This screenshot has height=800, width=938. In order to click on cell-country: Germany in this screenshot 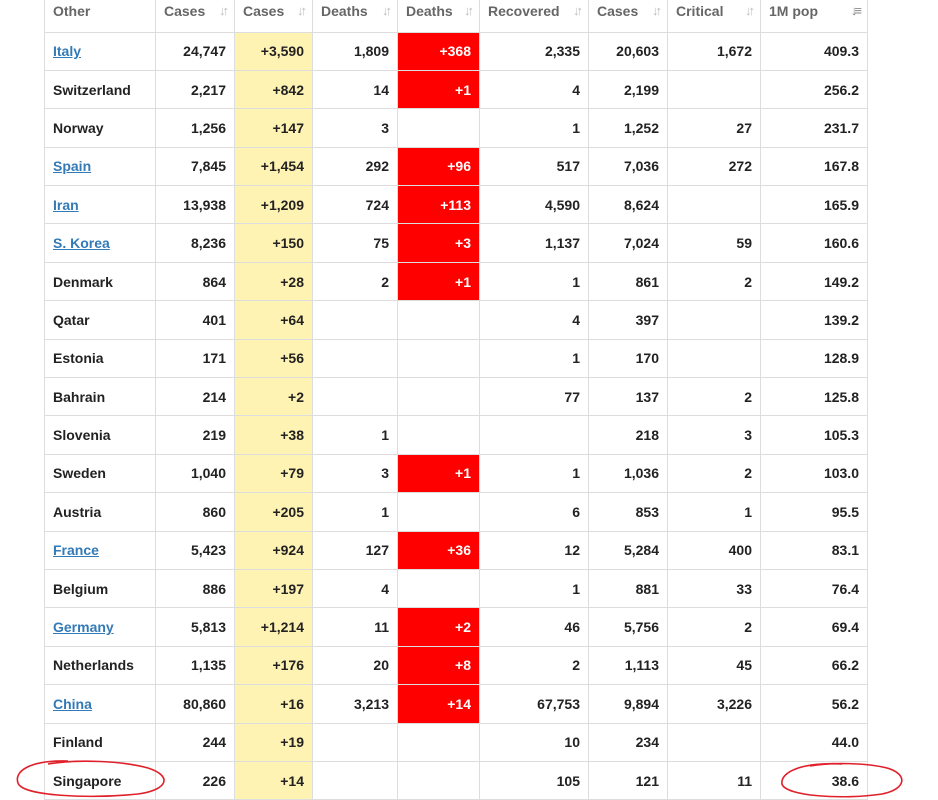, I will do `click(100, 627)`.